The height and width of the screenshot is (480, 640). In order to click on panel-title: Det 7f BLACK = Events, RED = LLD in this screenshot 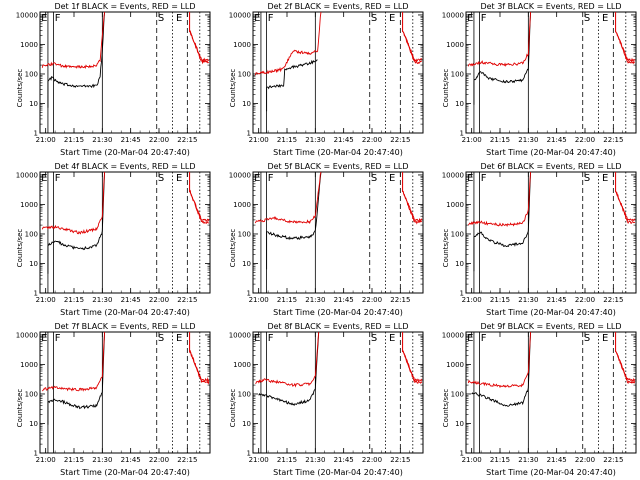, I will do `click(125, 326)`.